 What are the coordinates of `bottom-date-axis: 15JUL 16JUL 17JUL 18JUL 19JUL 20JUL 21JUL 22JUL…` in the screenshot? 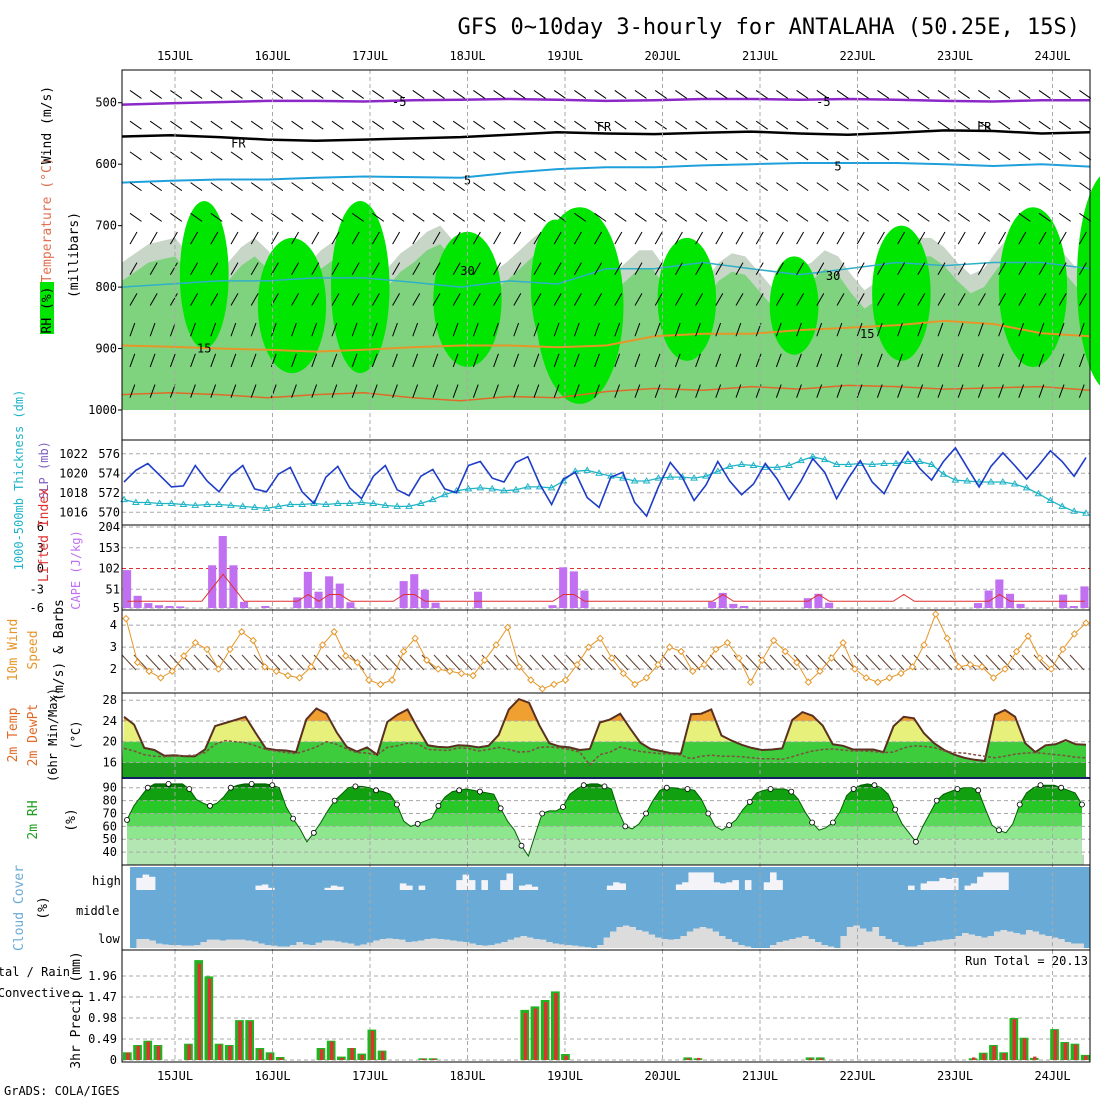 It's located at (614, 1076).